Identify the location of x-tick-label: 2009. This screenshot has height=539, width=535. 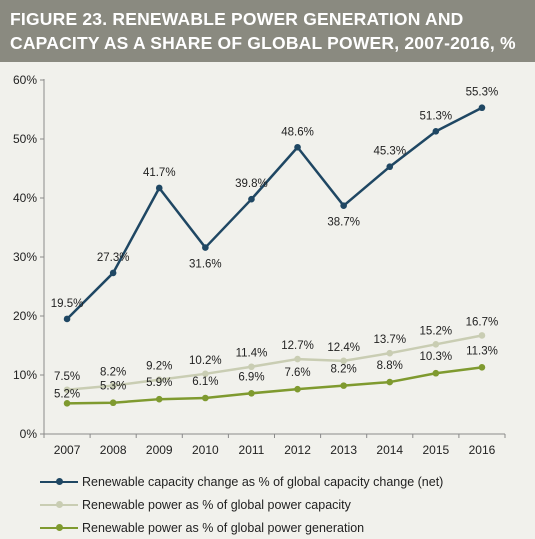
(159, 450).